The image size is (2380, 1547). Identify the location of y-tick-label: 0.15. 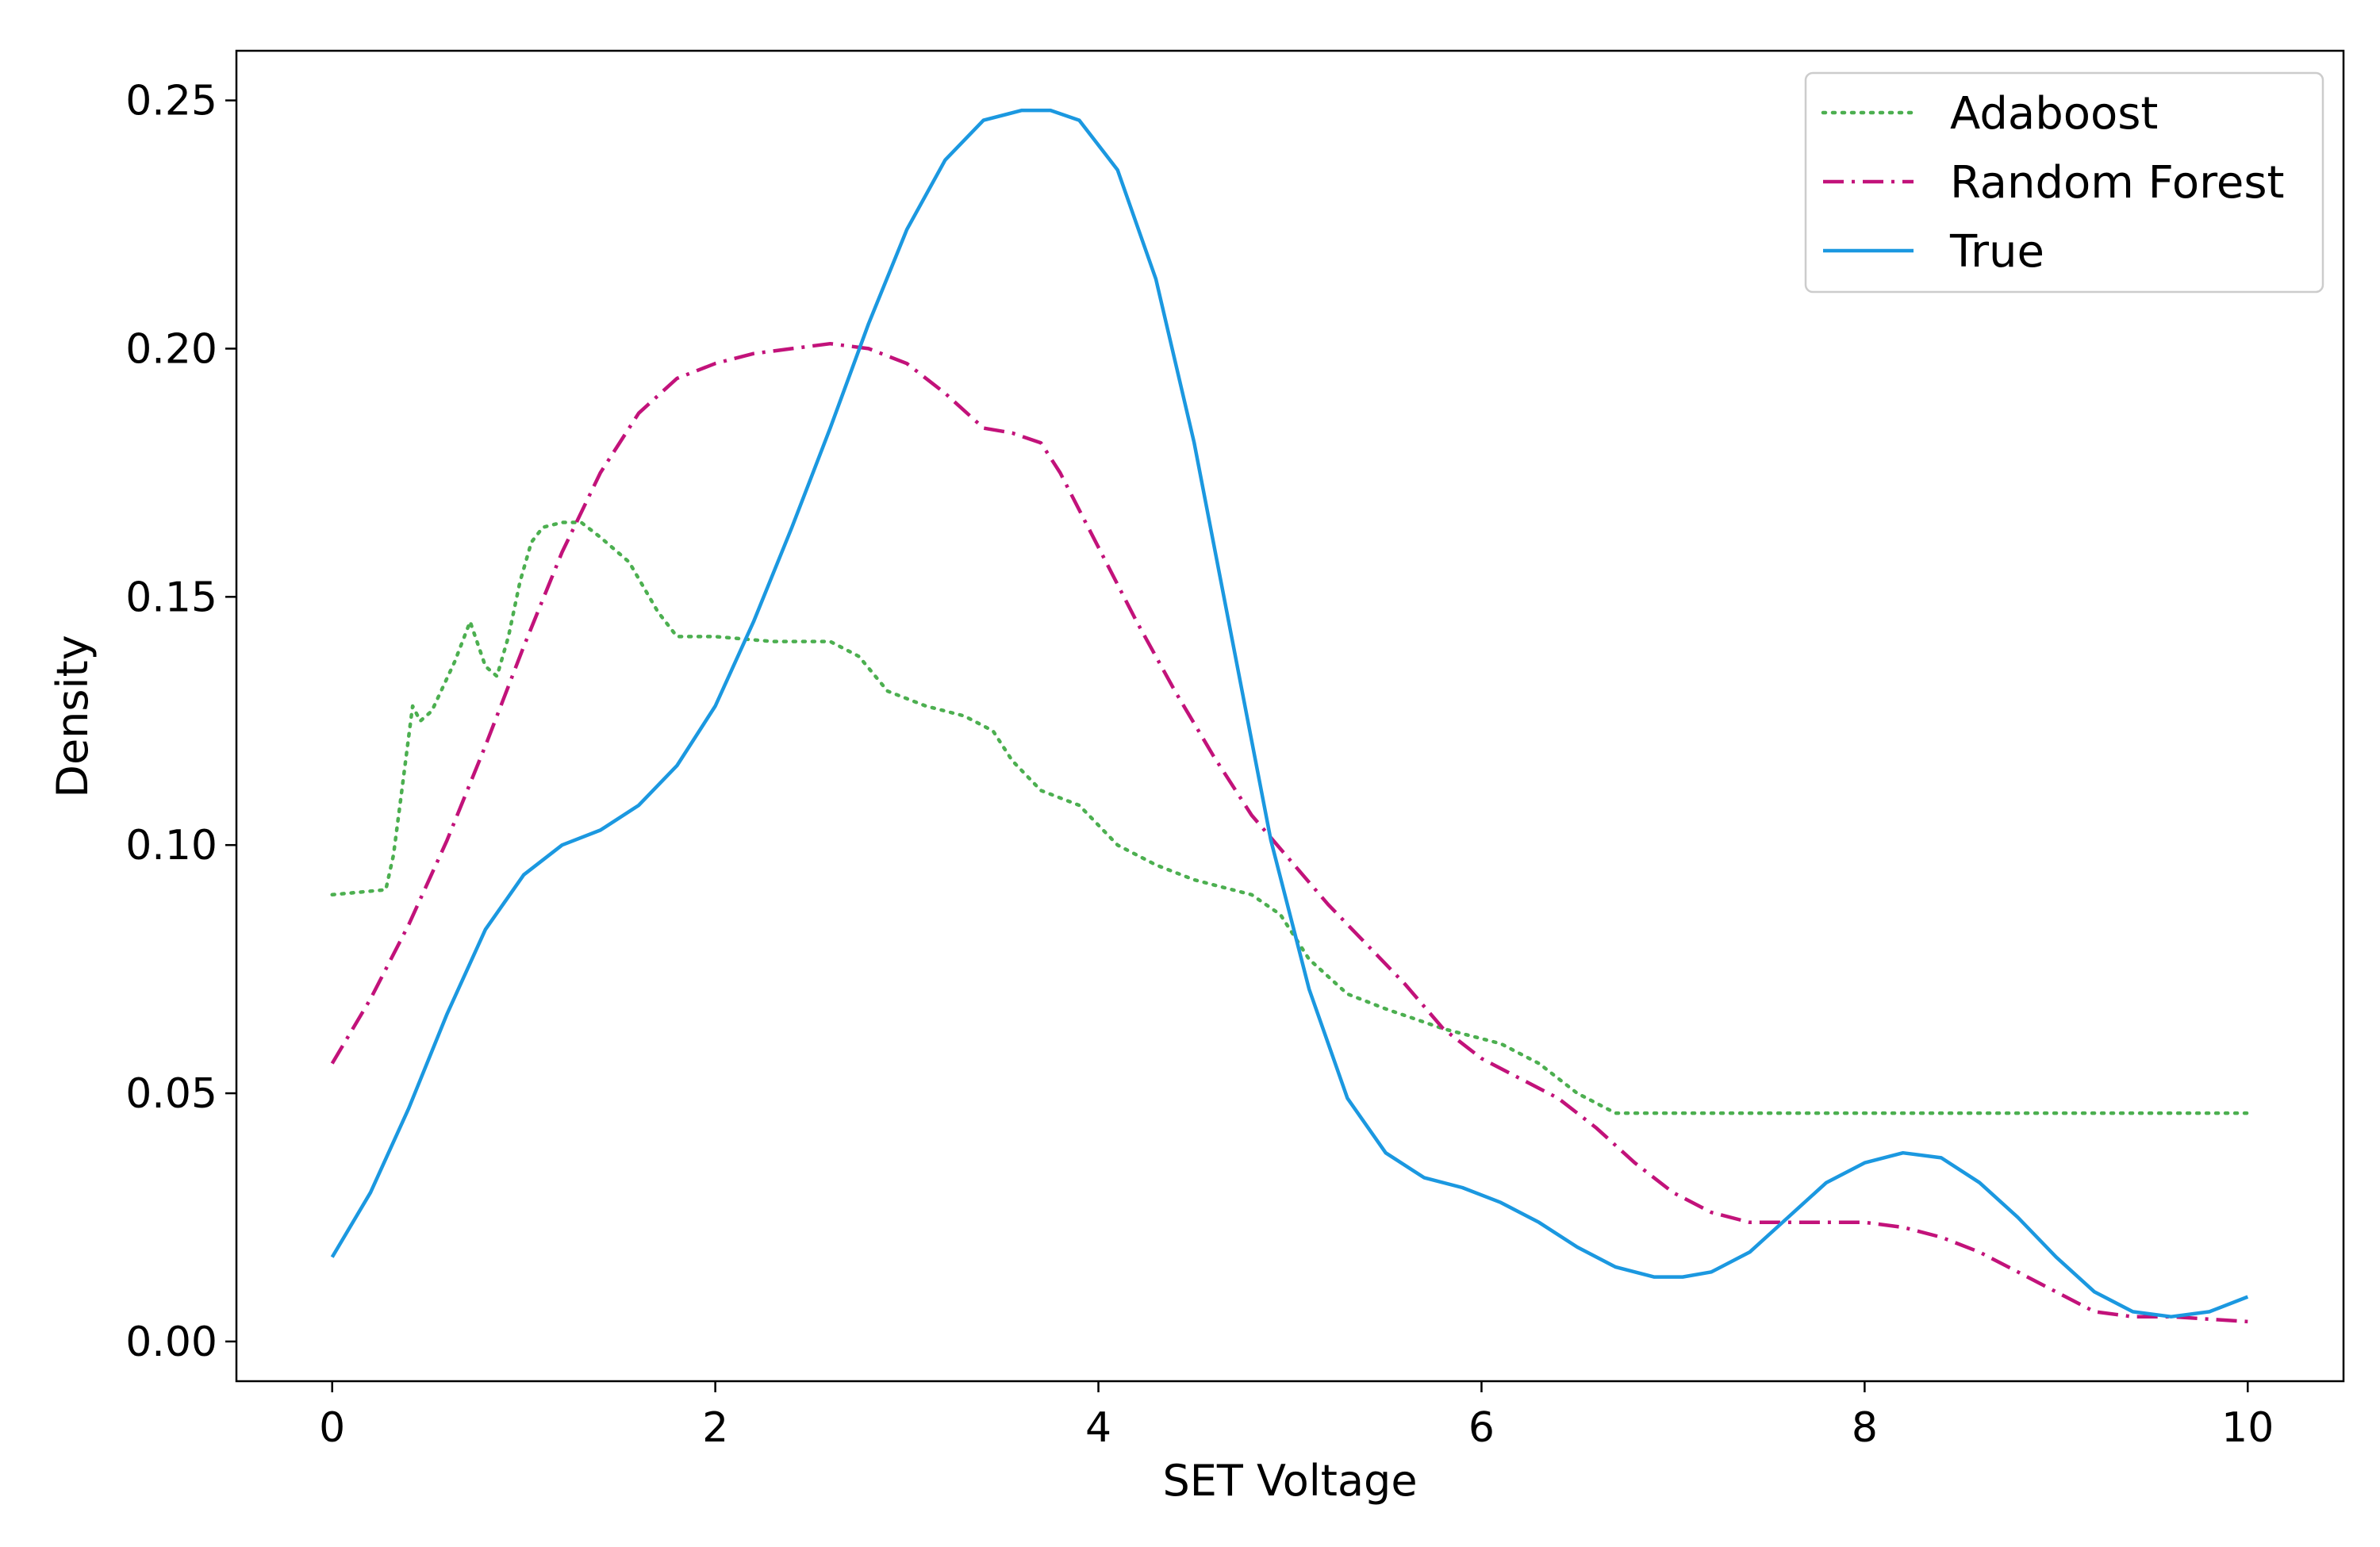
(171, 597).